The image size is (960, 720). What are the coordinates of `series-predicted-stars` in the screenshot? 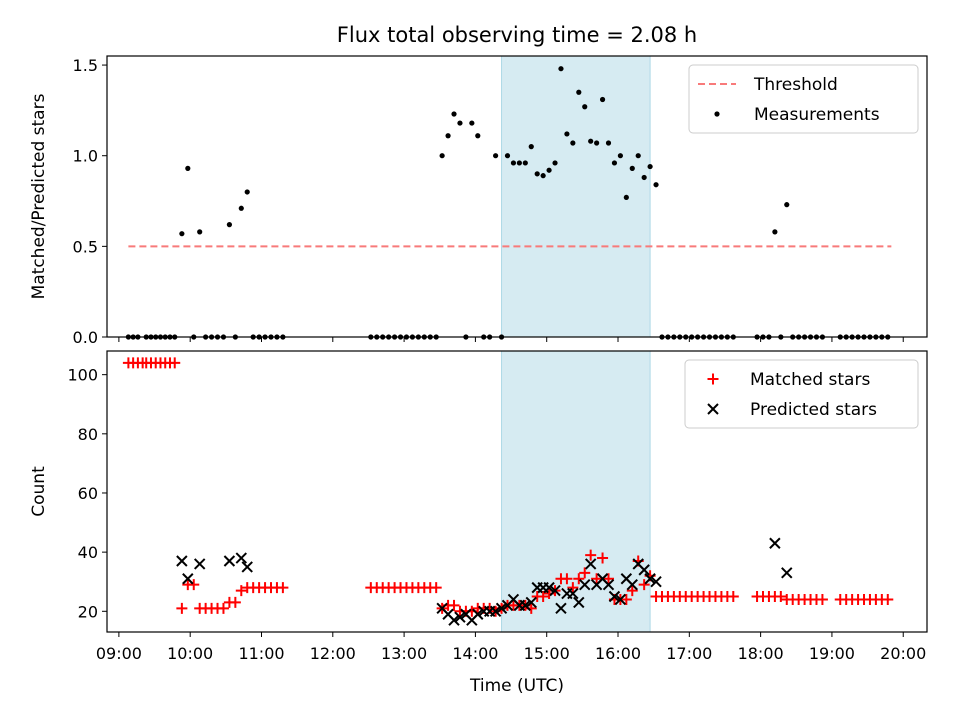 It's located at (484, 581).